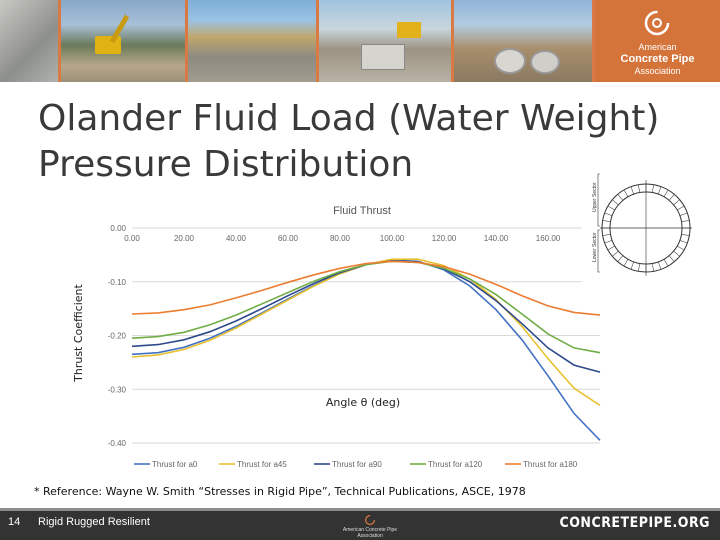 The width and height of the screenshot is (720, 540). What do you see at coordinates (598, 251) in the screenshot?
I see `lower-sector-bracket` at bounding box center [598, 251].